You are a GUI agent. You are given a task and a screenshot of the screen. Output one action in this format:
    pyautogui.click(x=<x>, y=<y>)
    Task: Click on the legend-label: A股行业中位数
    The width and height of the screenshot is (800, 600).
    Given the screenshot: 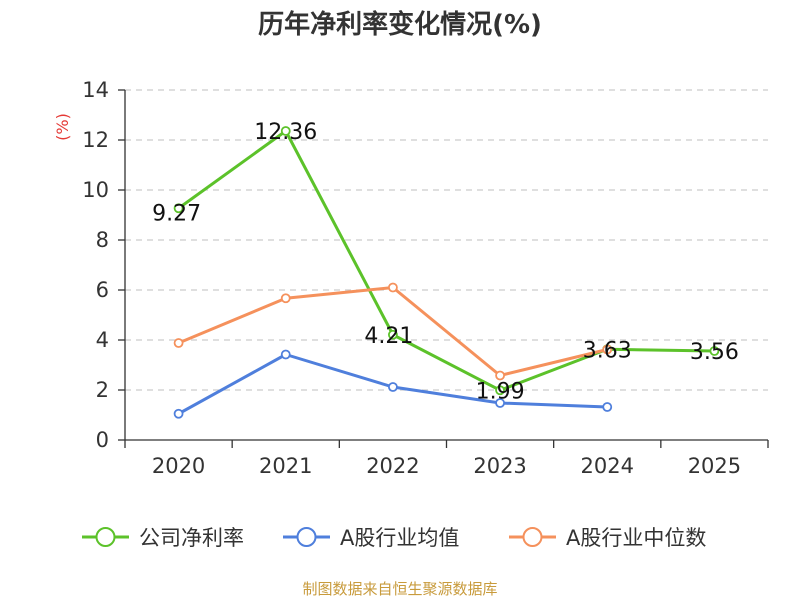 What is the action you would take?
    pyautogui.click(x=636, y=538)
    